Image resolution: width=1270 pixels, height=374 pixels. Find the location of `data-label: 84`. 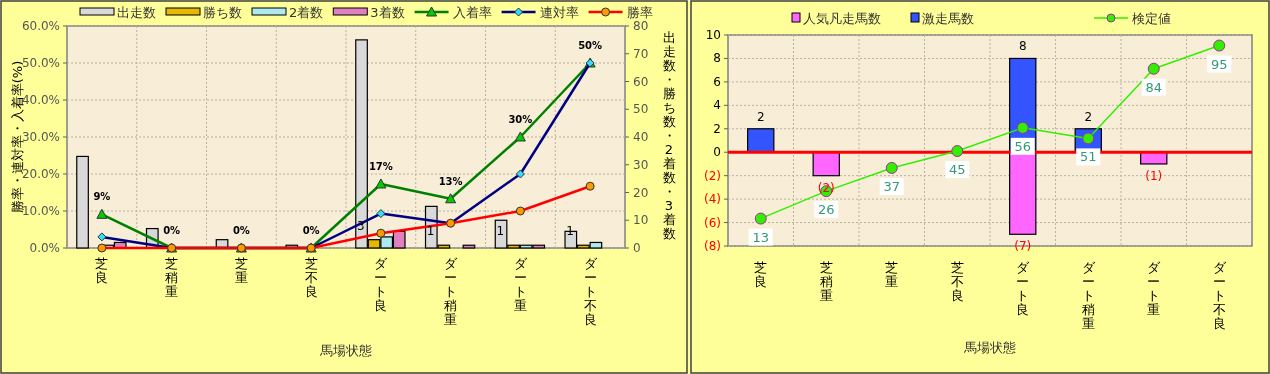

data-label: 84 is located at coordinates (1154, 87).